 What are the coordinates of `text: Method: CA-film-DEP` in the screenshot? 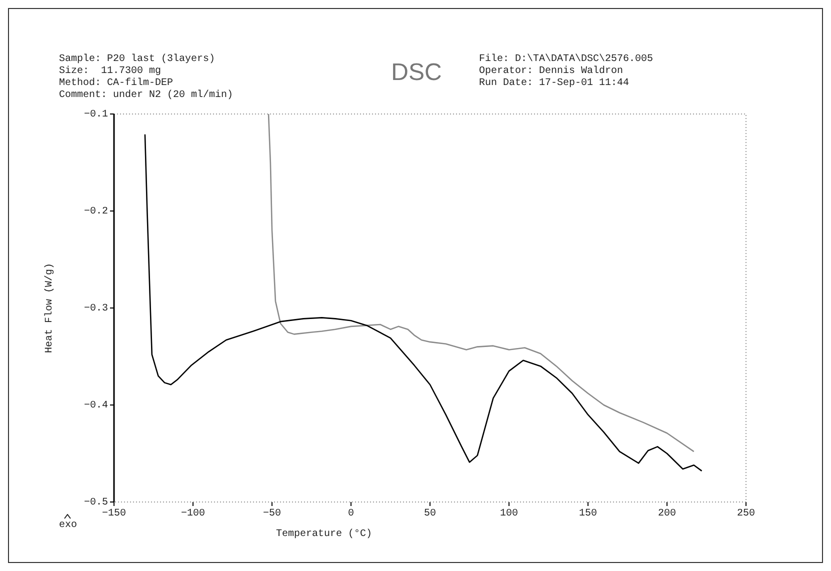 It's located at (116, 84).